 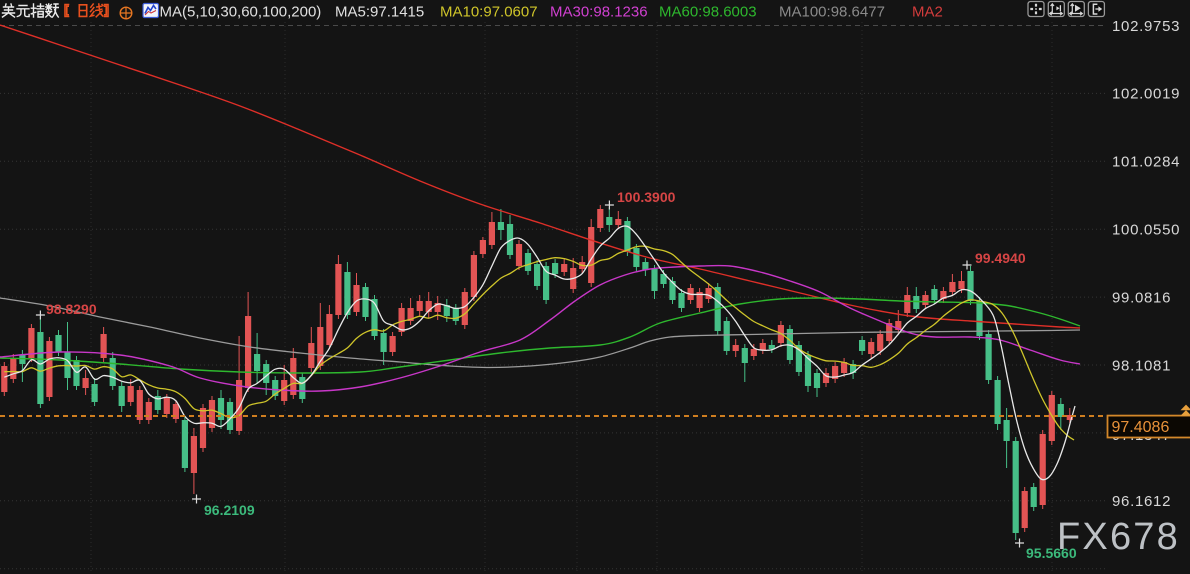 I want to click on svg-text: MA100:98.6477, so click(x=832, y=11).